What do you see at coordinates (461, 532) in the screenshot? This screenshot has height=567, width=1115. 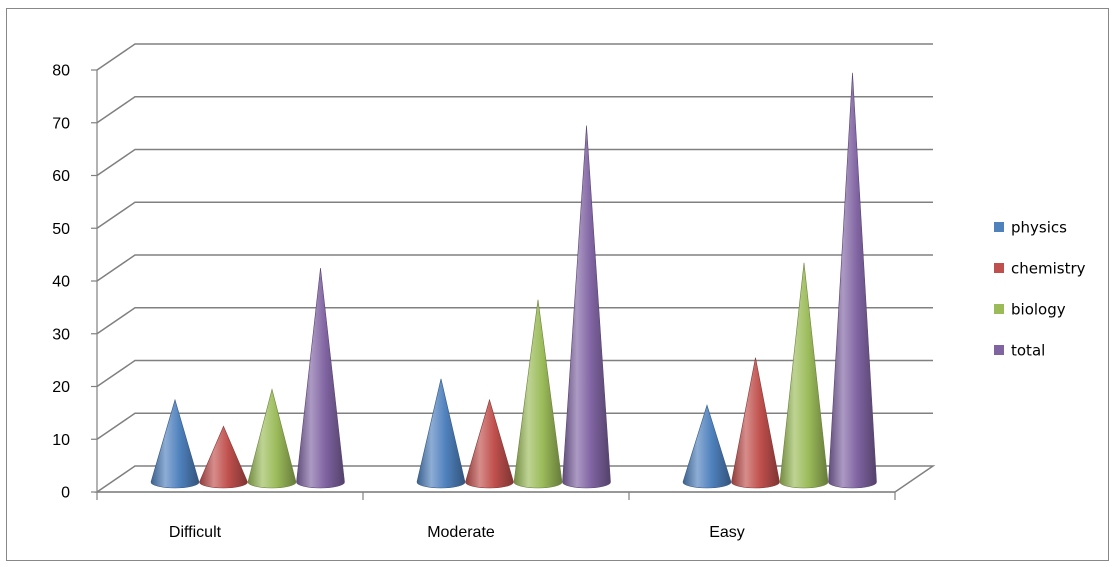 I see `x-tick-label: Moderate` at bounding box center [461, 532].